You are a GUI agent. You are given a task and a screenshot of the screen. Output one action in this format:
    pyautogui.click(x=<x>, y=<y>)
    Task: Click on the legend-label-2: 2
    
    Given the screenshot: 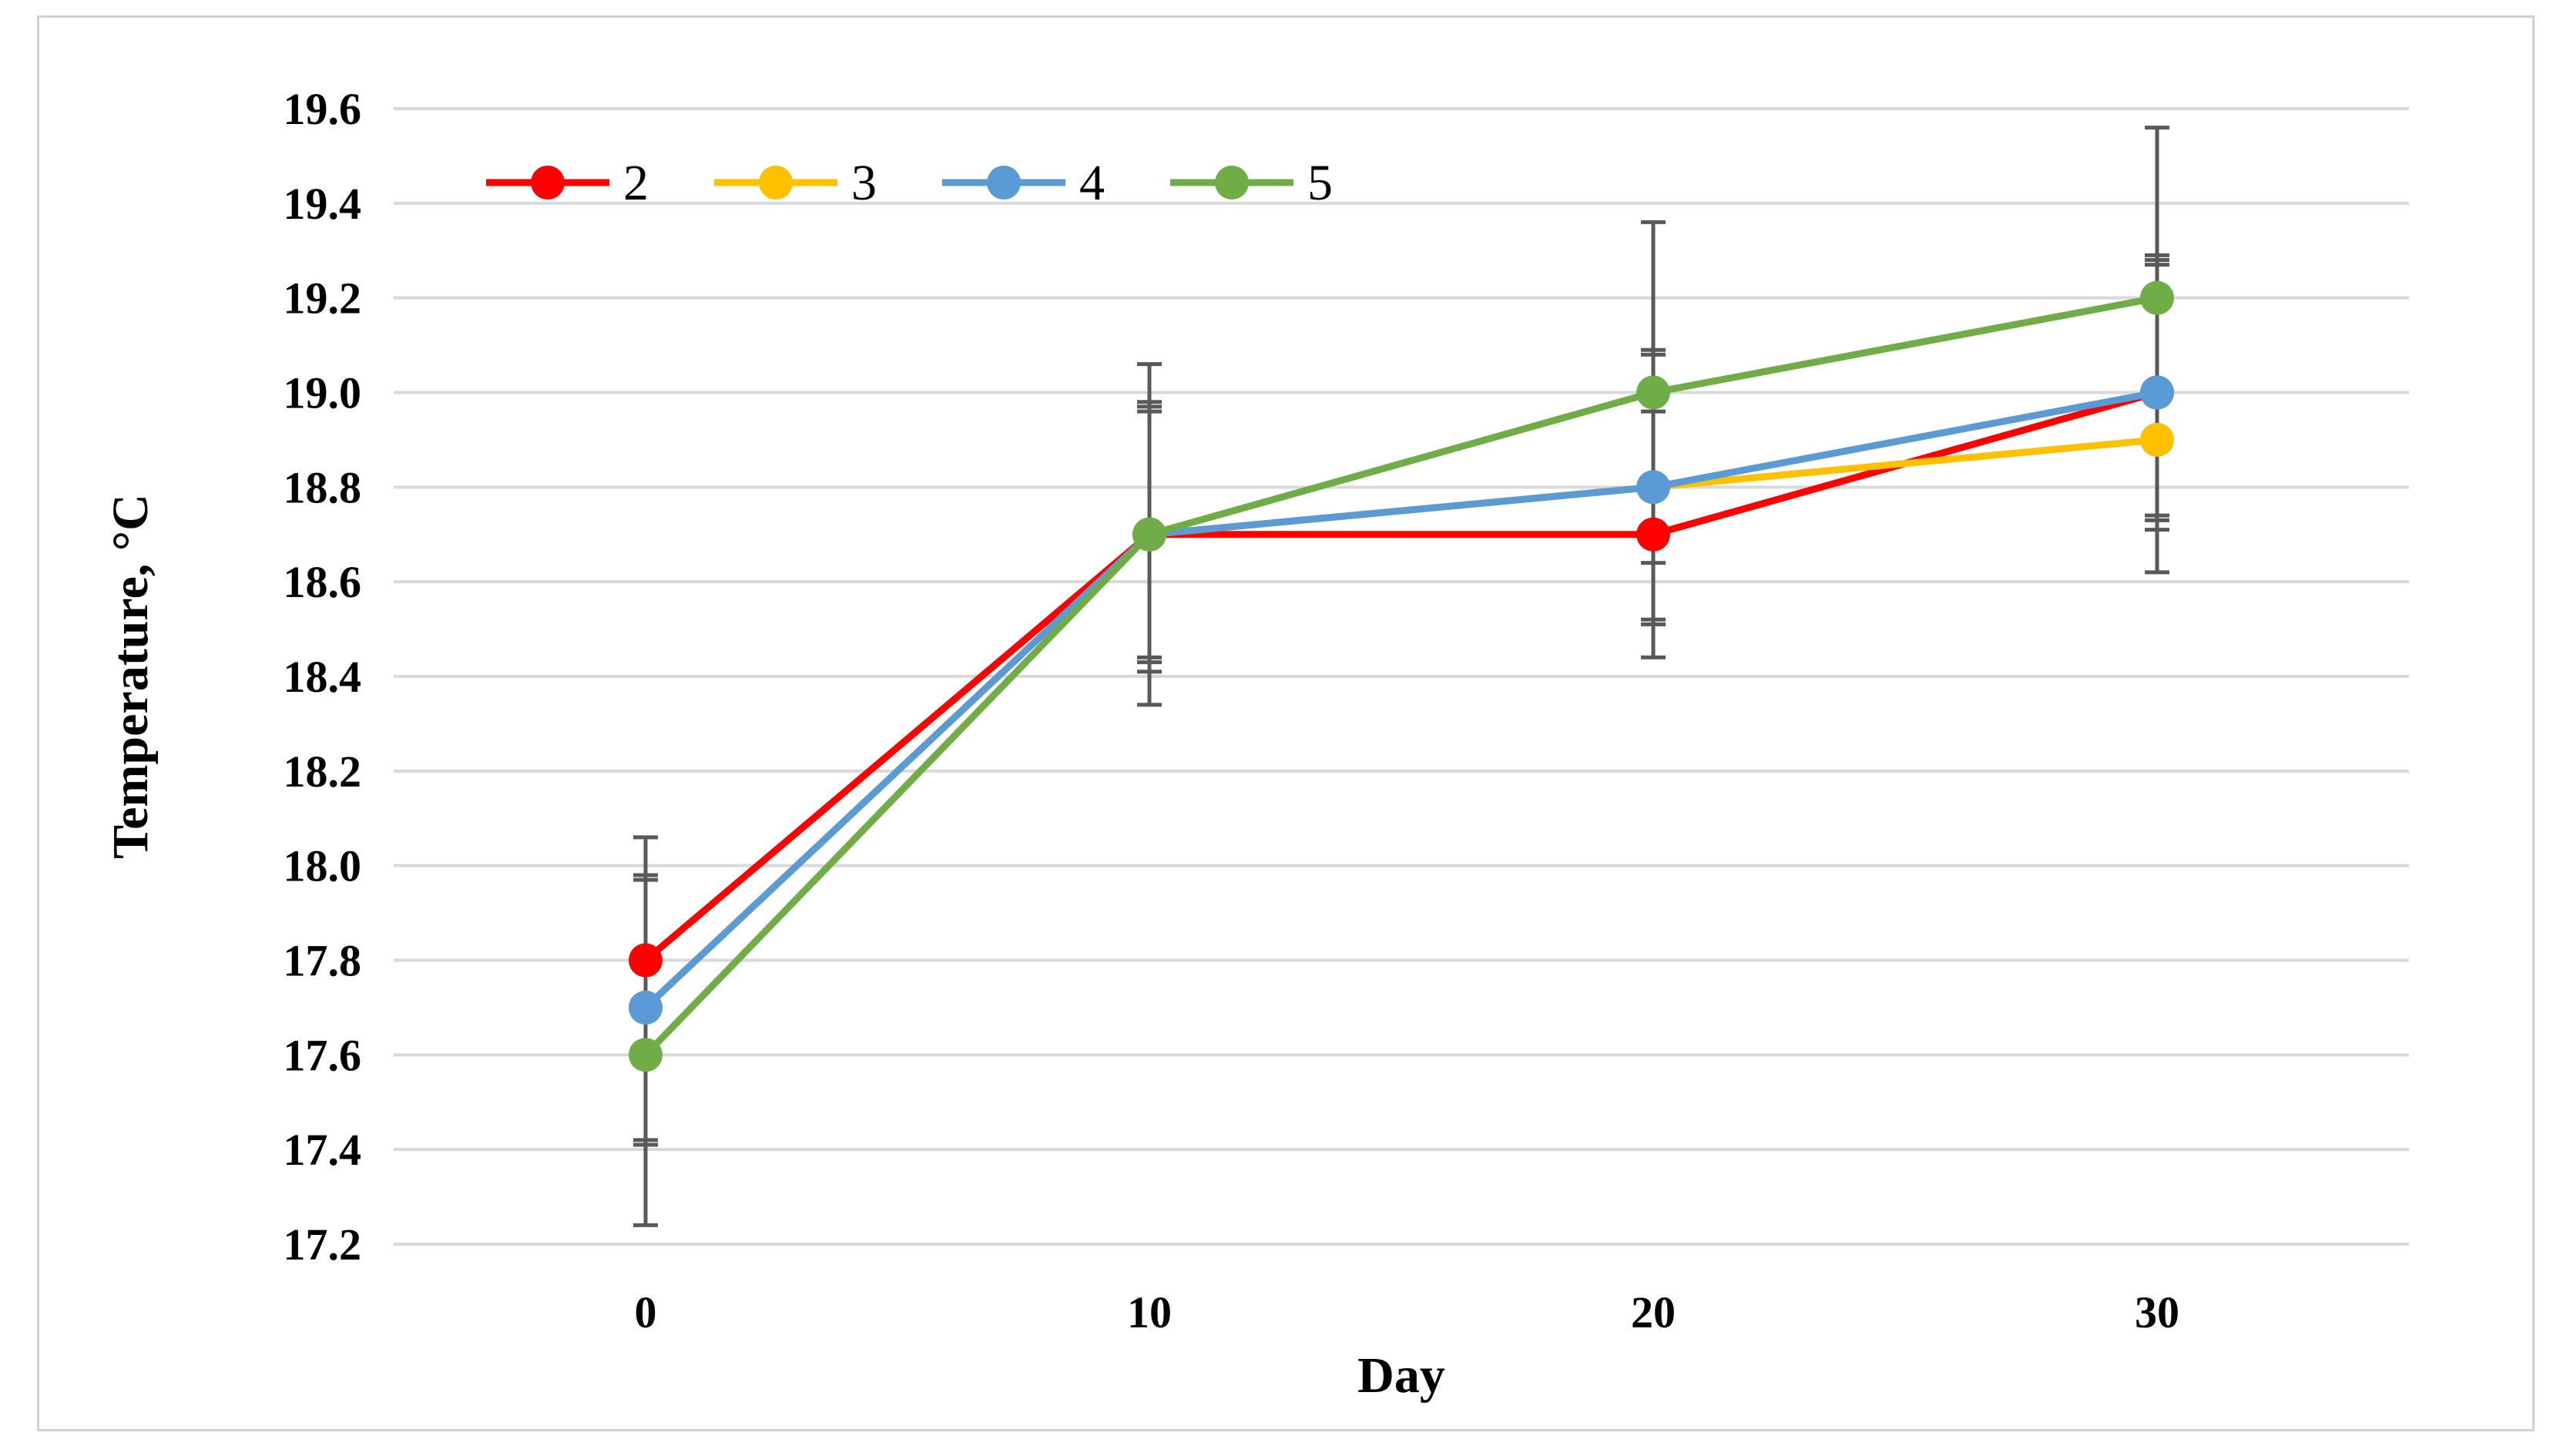 What is the action you would take?
    pyautogui.click(x=636, y=183)
    